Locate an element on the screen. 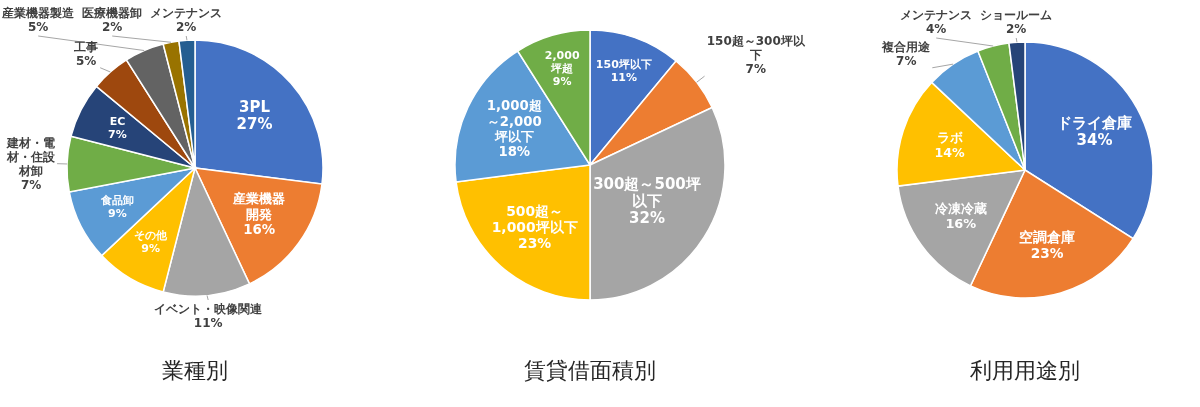  slice-label: 2,000坪超 is located at coordinates (562, 62).